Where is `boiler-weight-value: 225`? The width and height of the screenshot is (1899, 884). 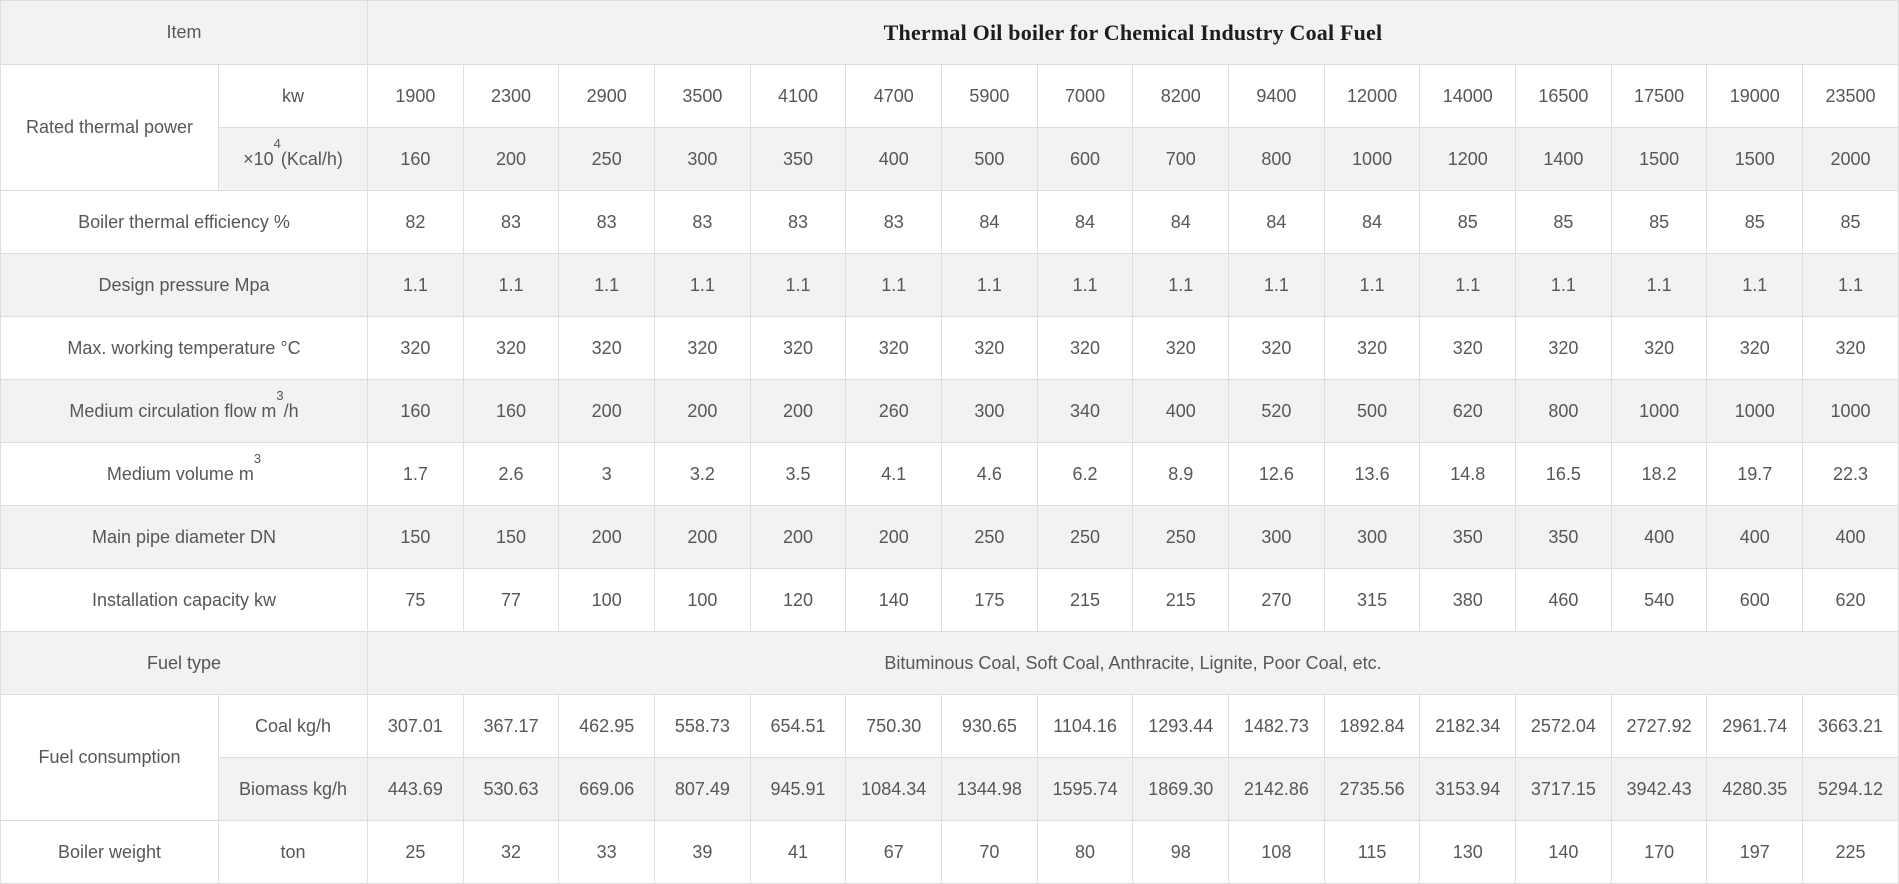
boiler-weight-value: 225 is located at coordinates (1850, 852).